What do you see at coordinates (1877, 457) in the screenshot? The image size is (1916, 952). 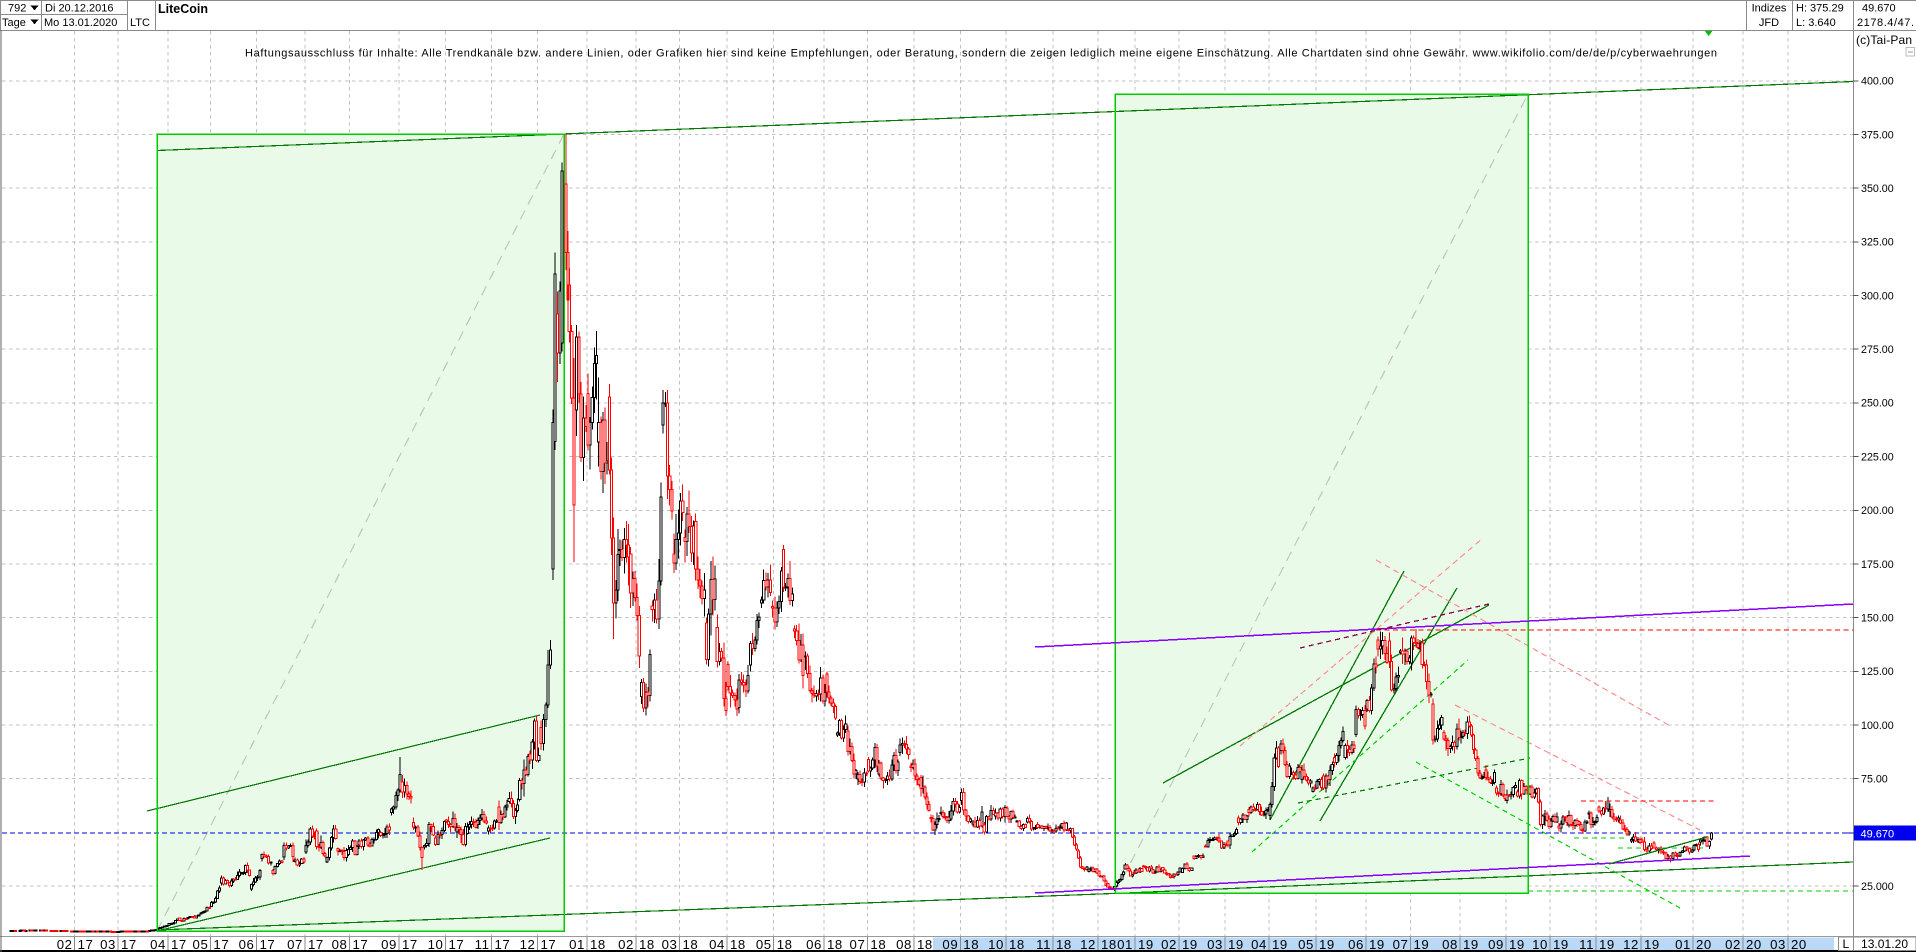 I see `svg-text: 225.00` at bounding box center [1877, 457].